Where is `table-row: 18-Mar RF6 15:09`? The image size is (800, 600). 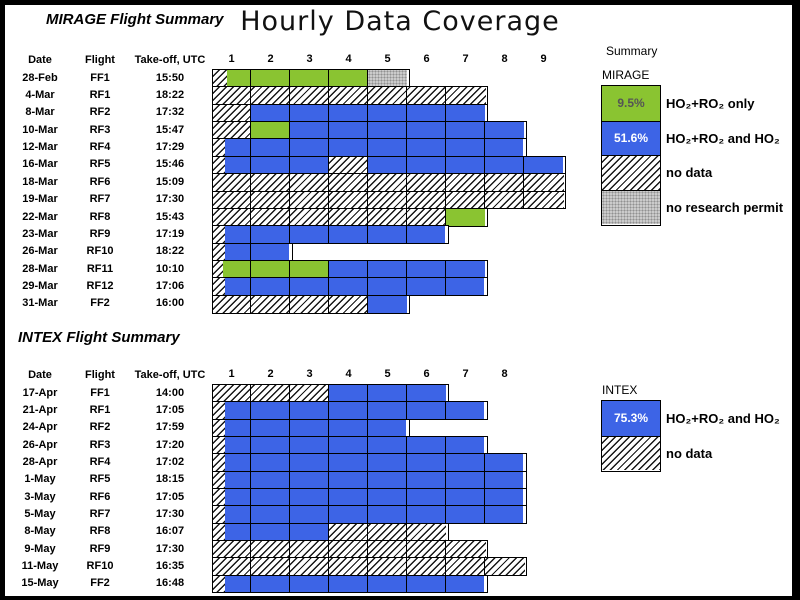
table-row: 18-Mar RF6 15:09 is located at coordinates (110, 181).